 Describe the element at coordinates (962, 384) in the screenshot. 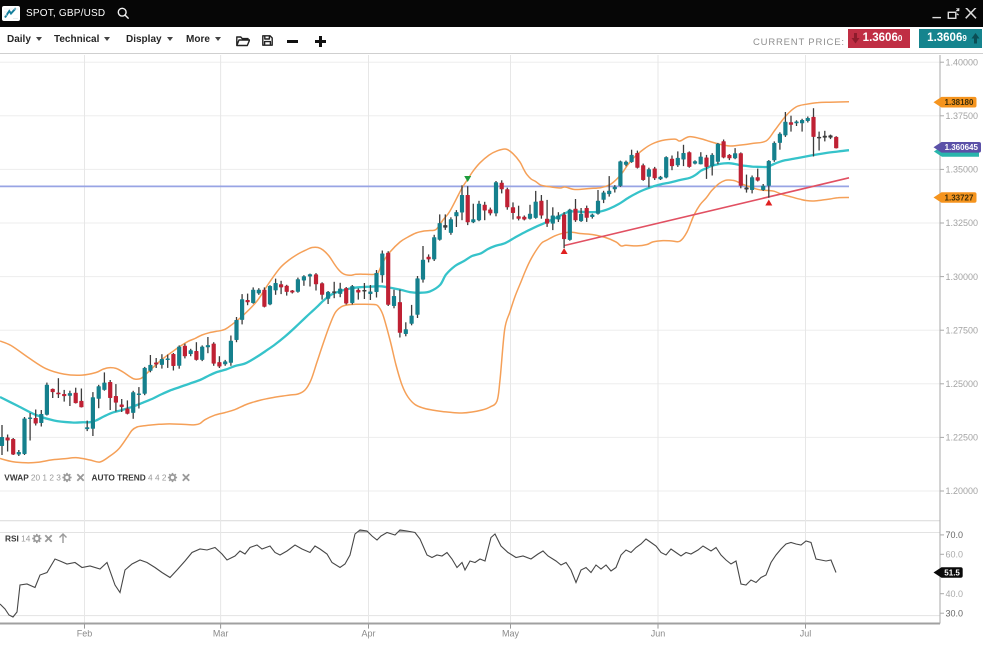

I see `svg-text: 1.25000` at that location.